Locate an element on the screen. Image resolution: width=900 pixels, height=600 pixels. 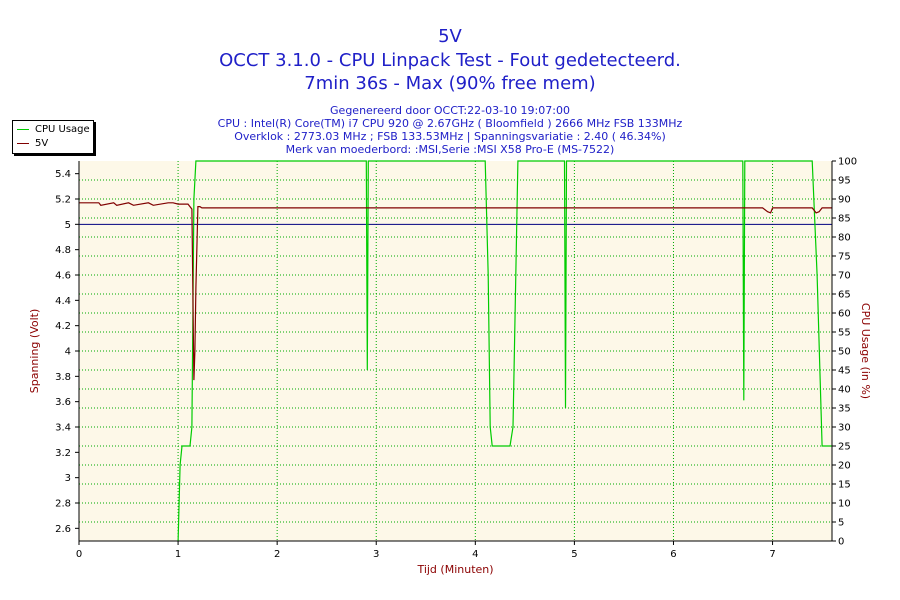
y-right-tick-label: 25 is located at coordinates (844, 447).